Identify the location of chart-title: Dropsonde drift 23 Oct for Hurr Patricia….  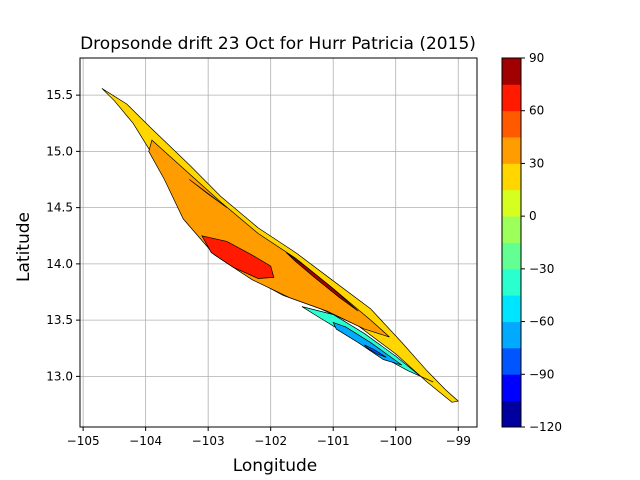
(278, 44).